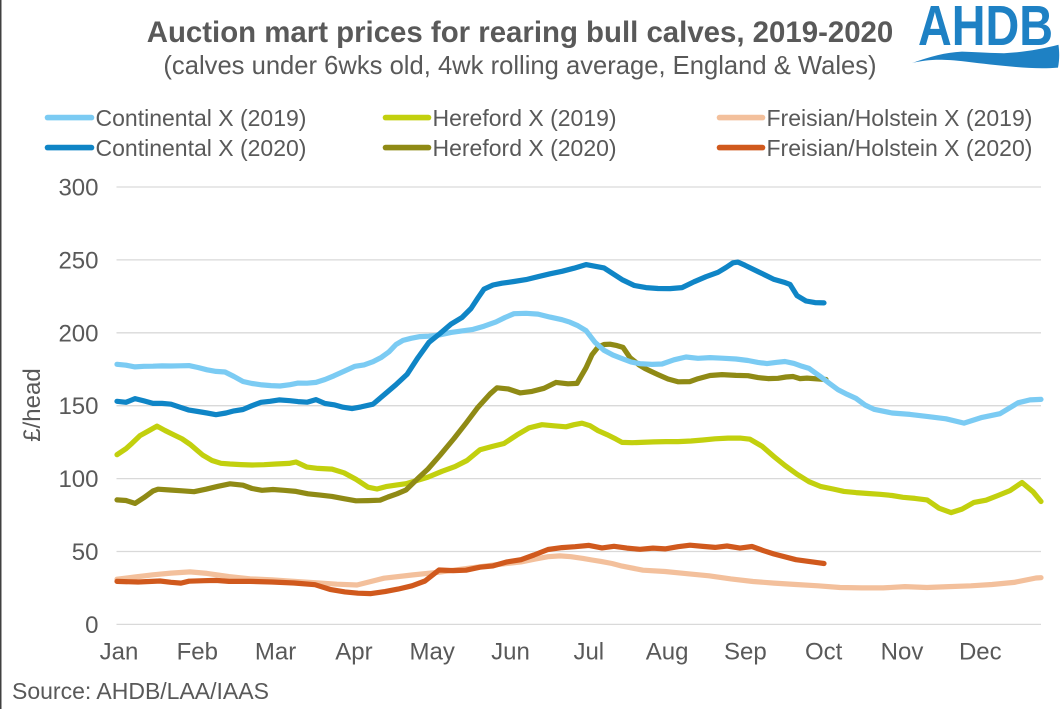 Image resolution: width=1064 pixels, height=709 pixels. Describe the element at coordinates (78, 333) in the screenshot. I see `svg-text: 200` at that location.